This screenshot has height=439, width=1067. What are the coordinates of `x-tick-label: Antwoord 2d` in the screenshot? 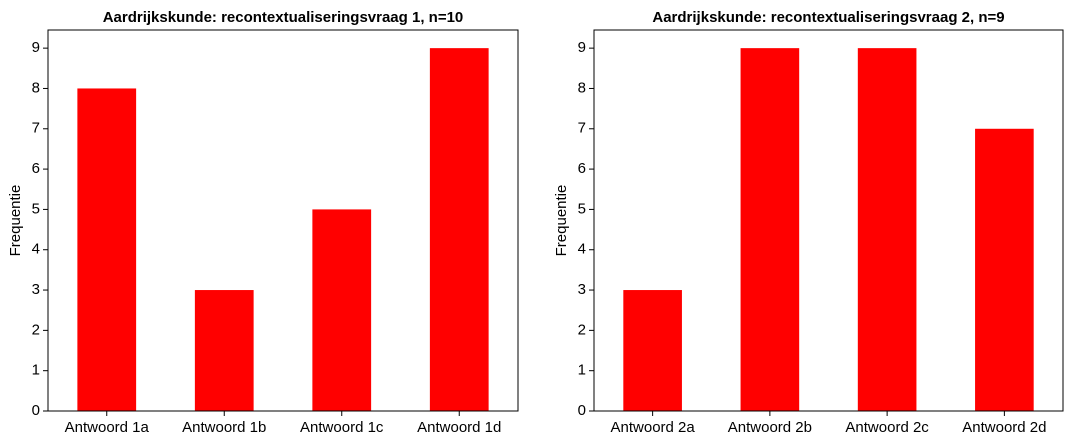 It's located at (1004, 427).